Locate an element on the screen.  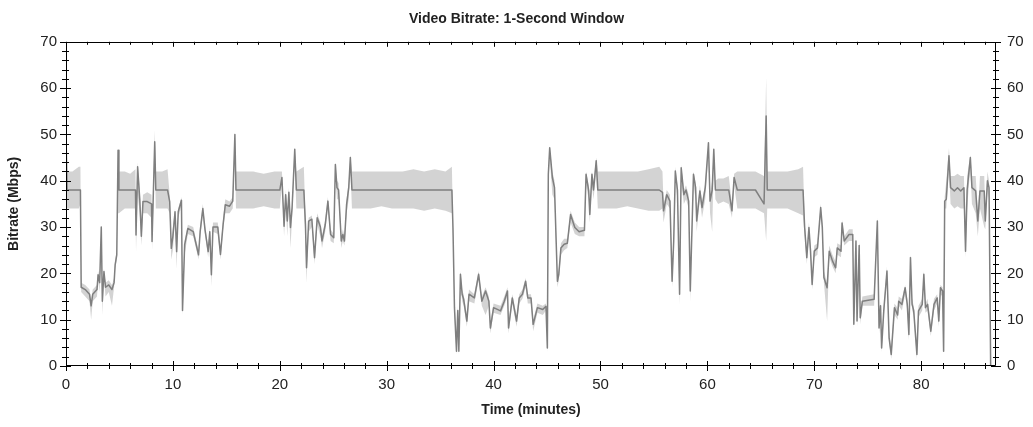
y-tick-label: 20 is located at coordinates (48, 272).